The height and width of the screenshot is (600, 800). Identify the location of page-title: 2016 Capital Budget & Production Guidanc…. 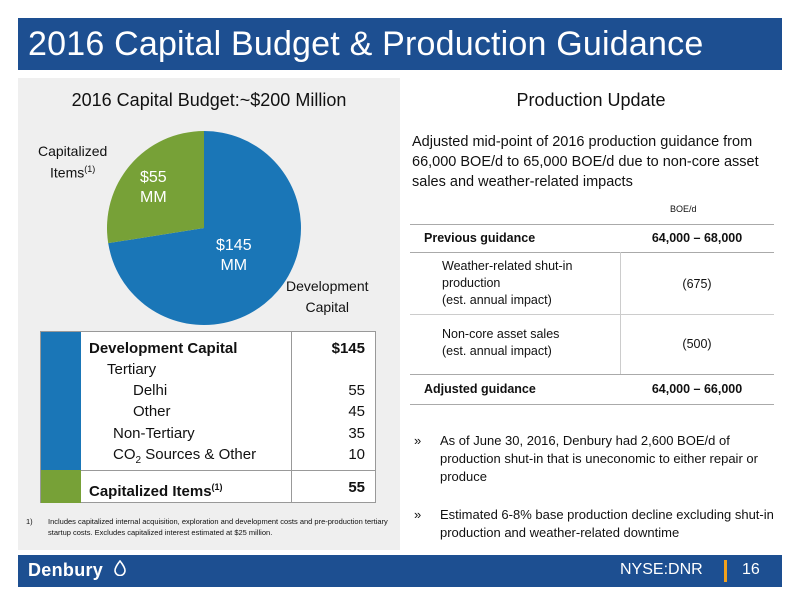
(400, 44).